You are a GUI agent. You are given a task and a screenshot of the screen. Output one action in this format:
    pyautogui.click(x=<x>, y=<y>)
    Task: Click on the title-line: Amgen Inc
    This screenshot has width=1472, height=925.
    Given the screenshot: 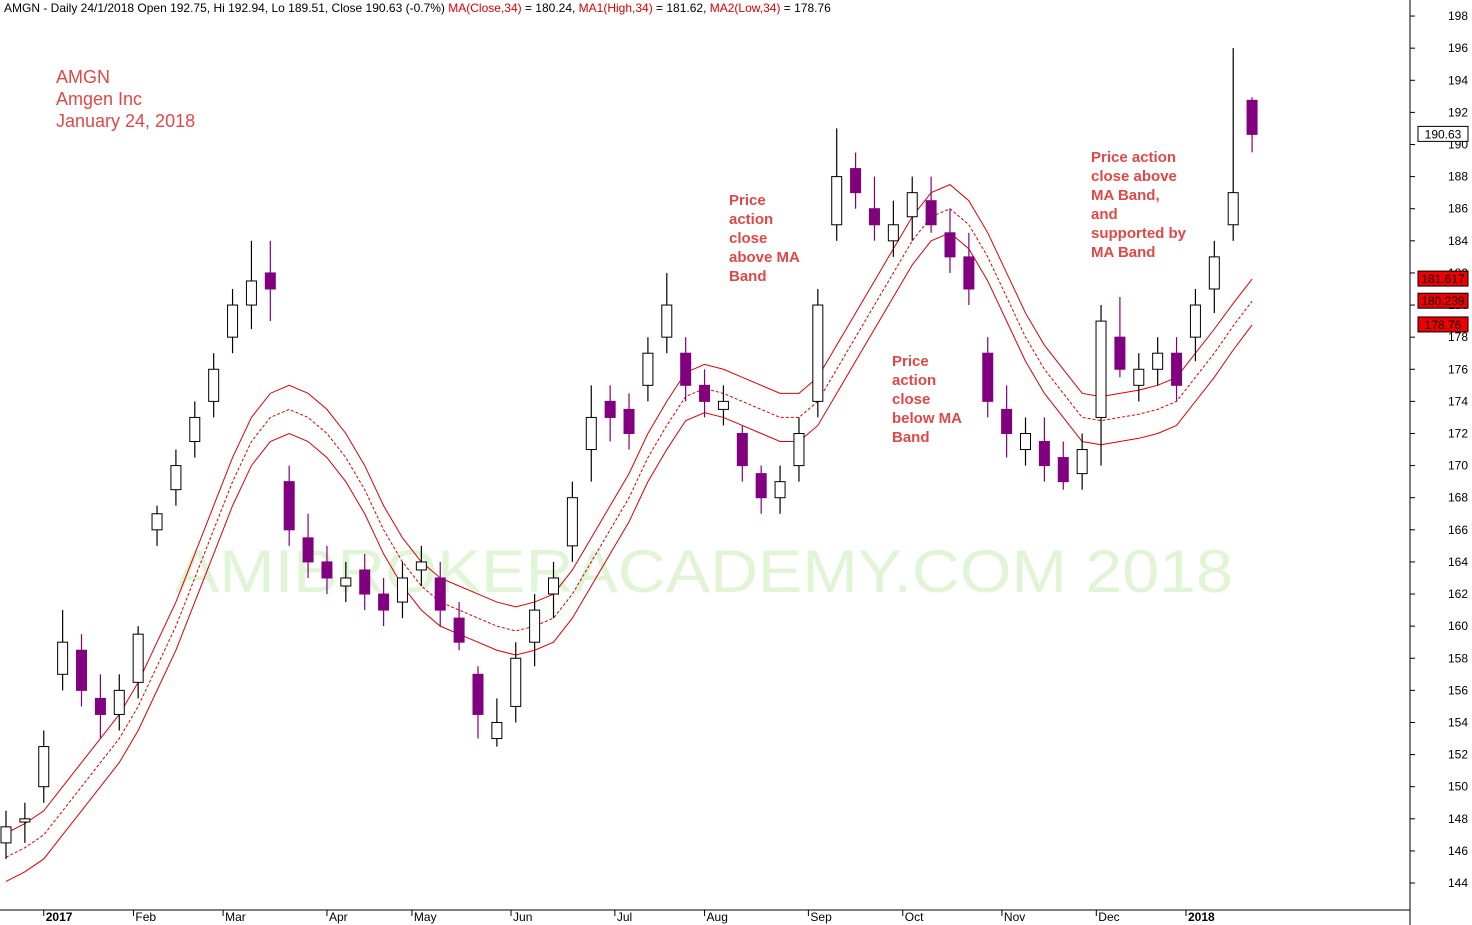 What is the action you would take?
    pyautogui.click(x=99, y=99)
    